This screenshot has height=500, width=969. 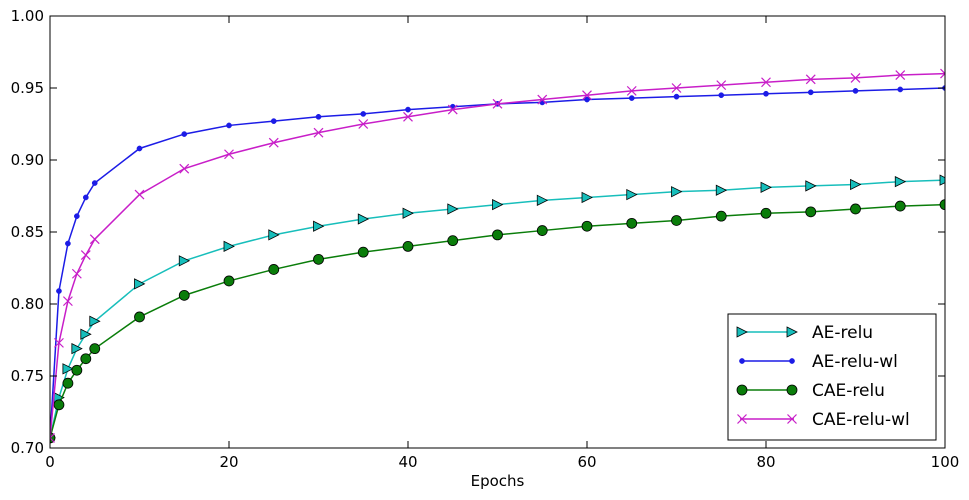 I want to click on y-tick-label: 0.75, so click(x=27, y=376).